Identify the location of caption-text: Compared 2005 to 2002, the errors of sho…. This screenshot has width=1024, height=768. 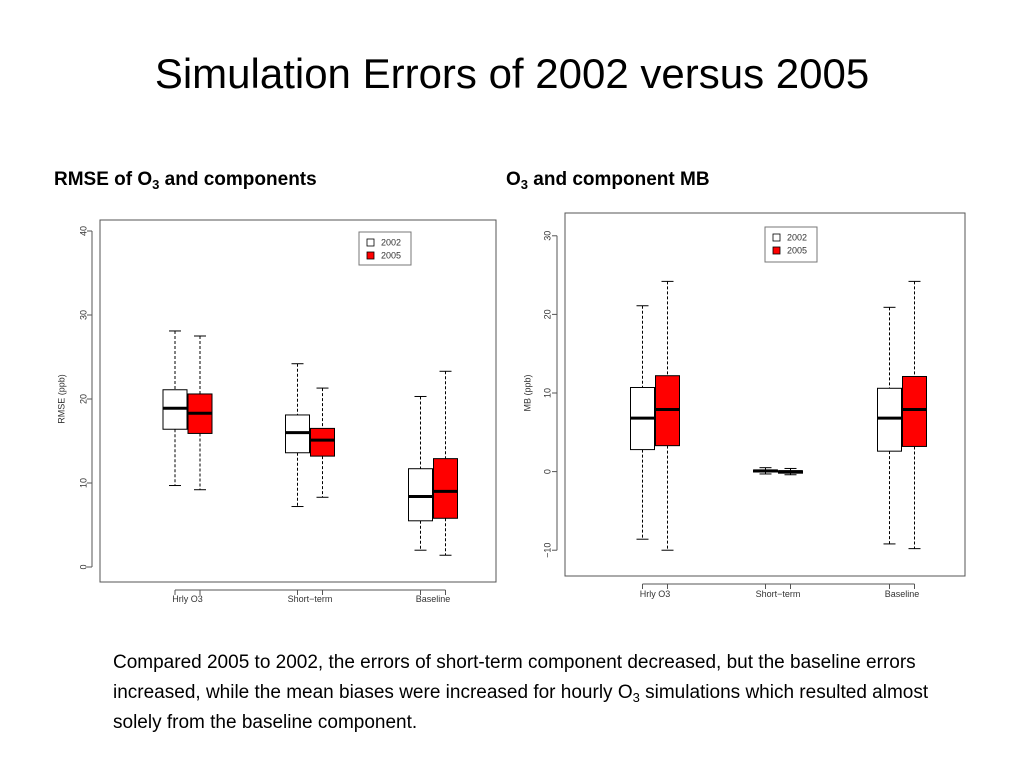
(543, 693).